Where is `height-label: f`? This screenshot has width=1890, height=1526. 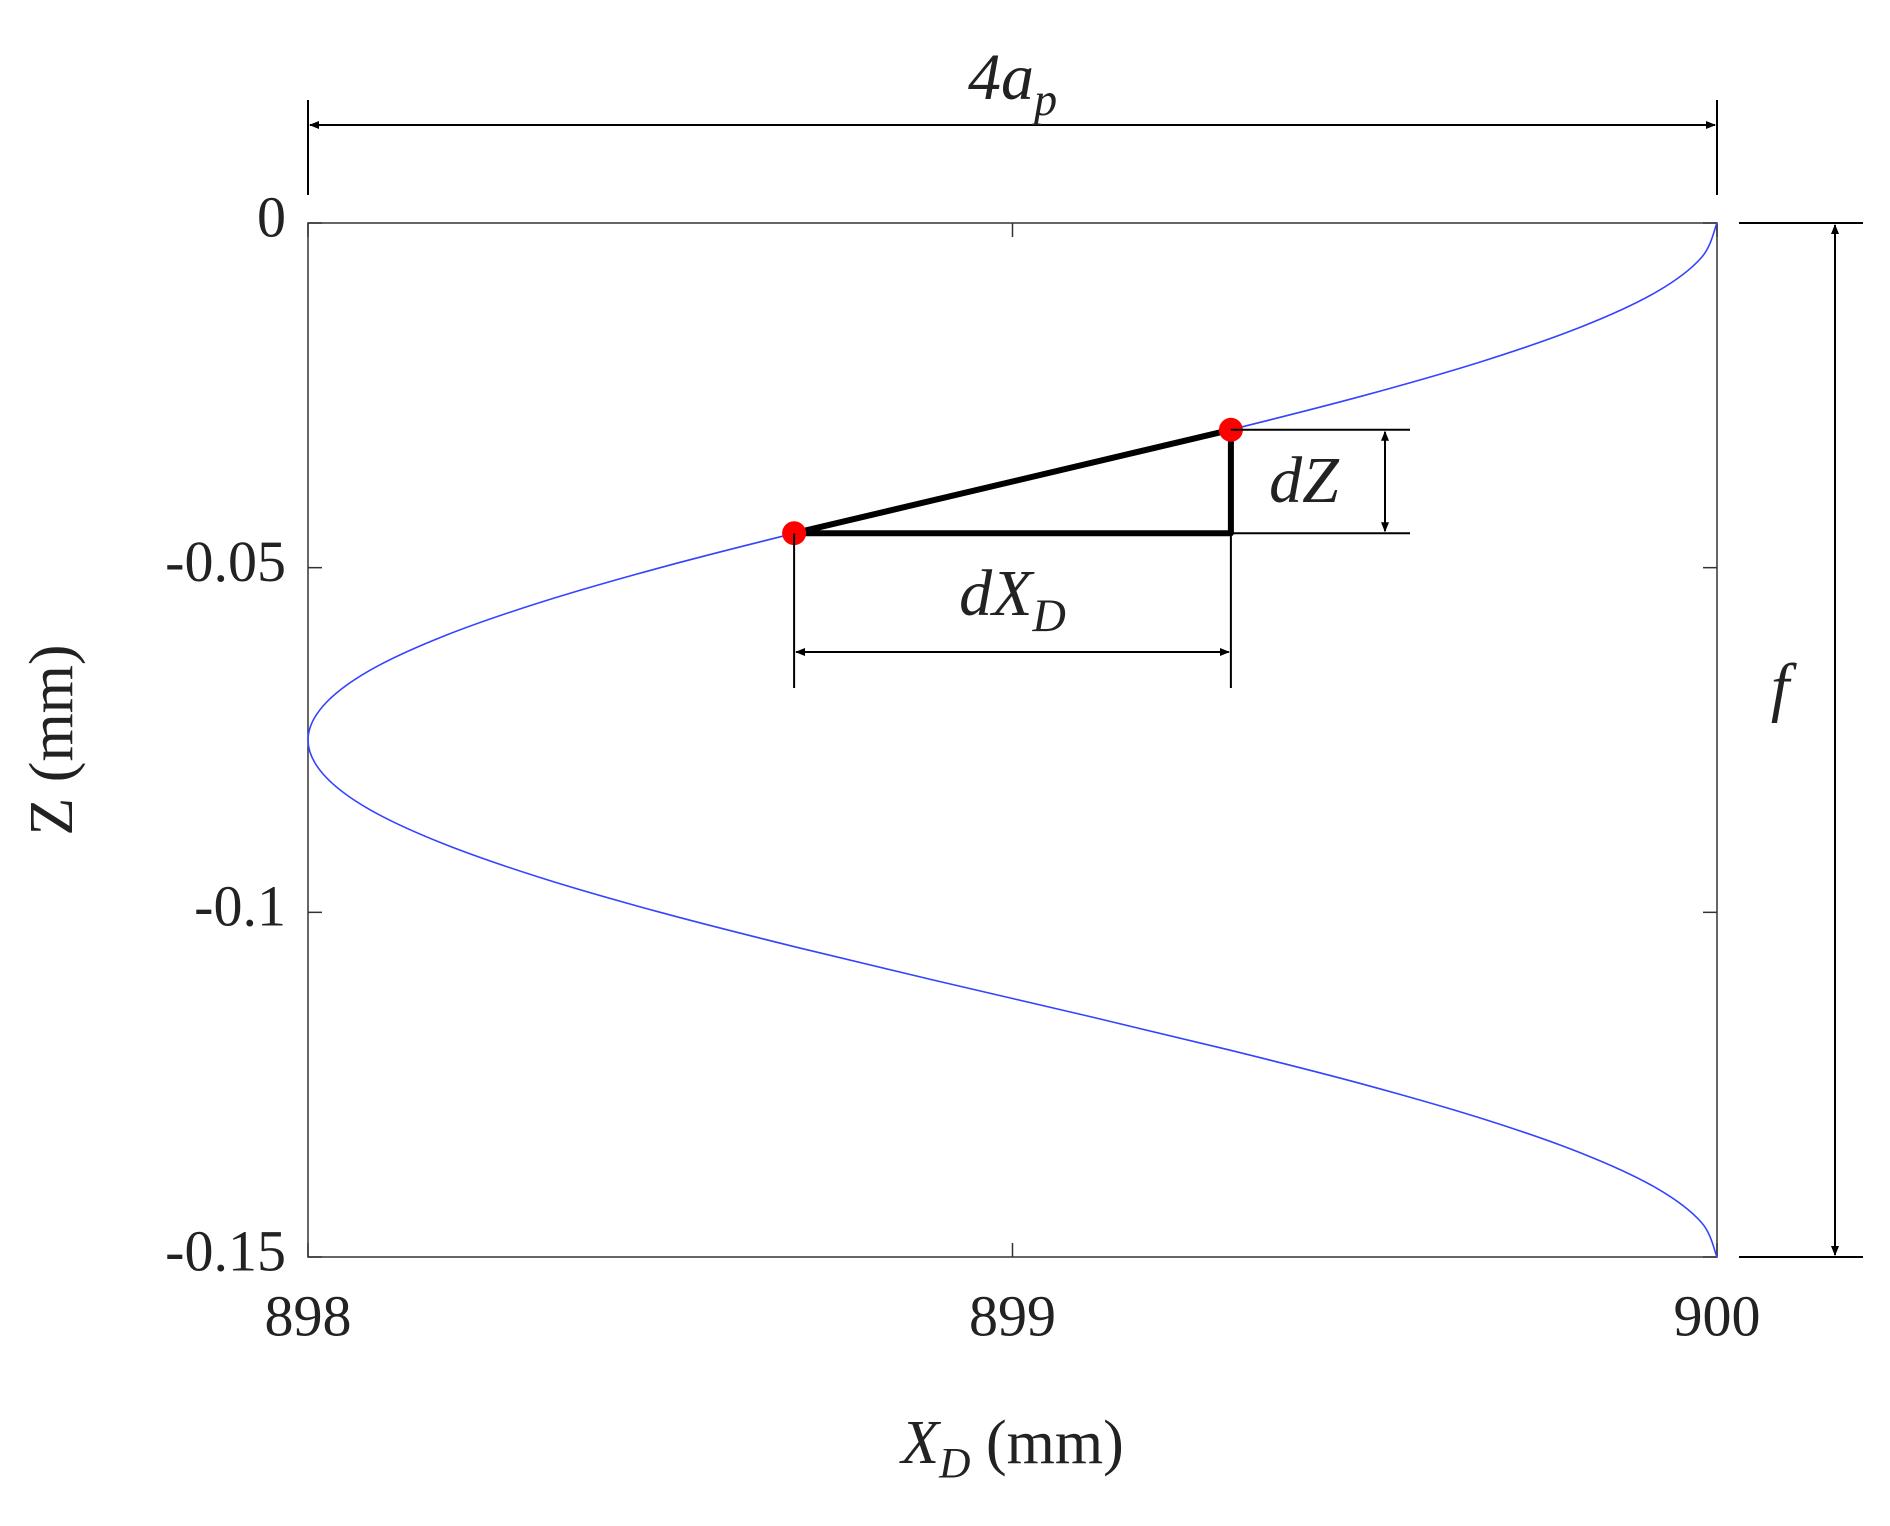
height-label: f is located at coordinates (1784, 687).